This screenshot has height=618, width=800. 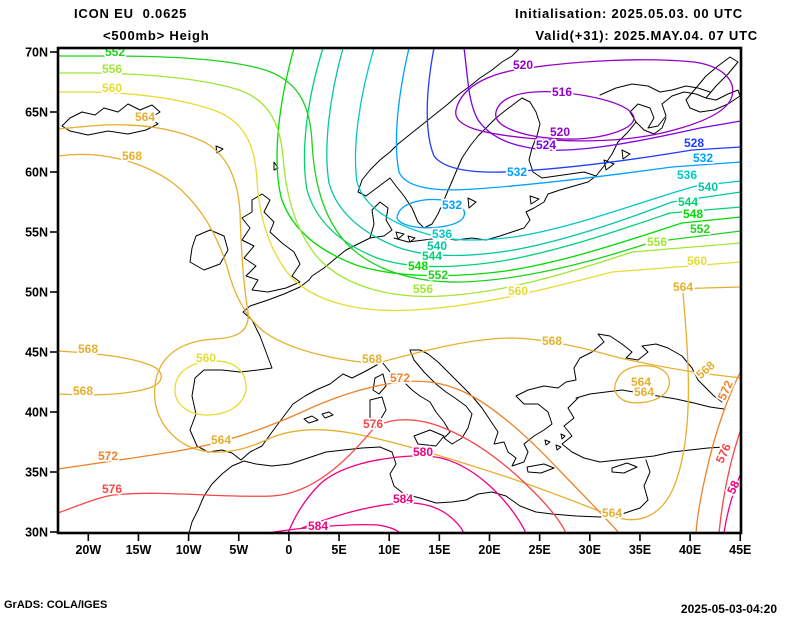 What do you see at coordinates (210, 388) in the screenshot?
I see `contour-560-iberia-low` at bounding box center [210, 388].